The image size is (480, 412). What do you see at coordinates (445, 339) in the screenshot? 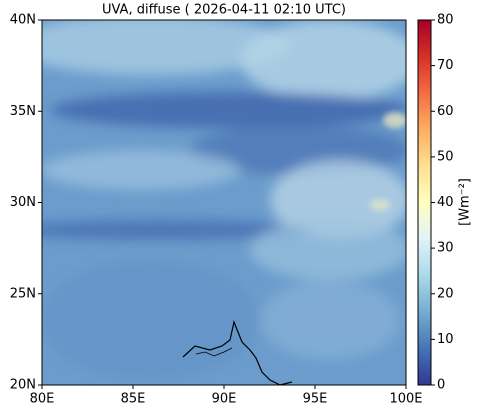
I see `colorbar-tick-label: 10` at bounding box center [445, 339].